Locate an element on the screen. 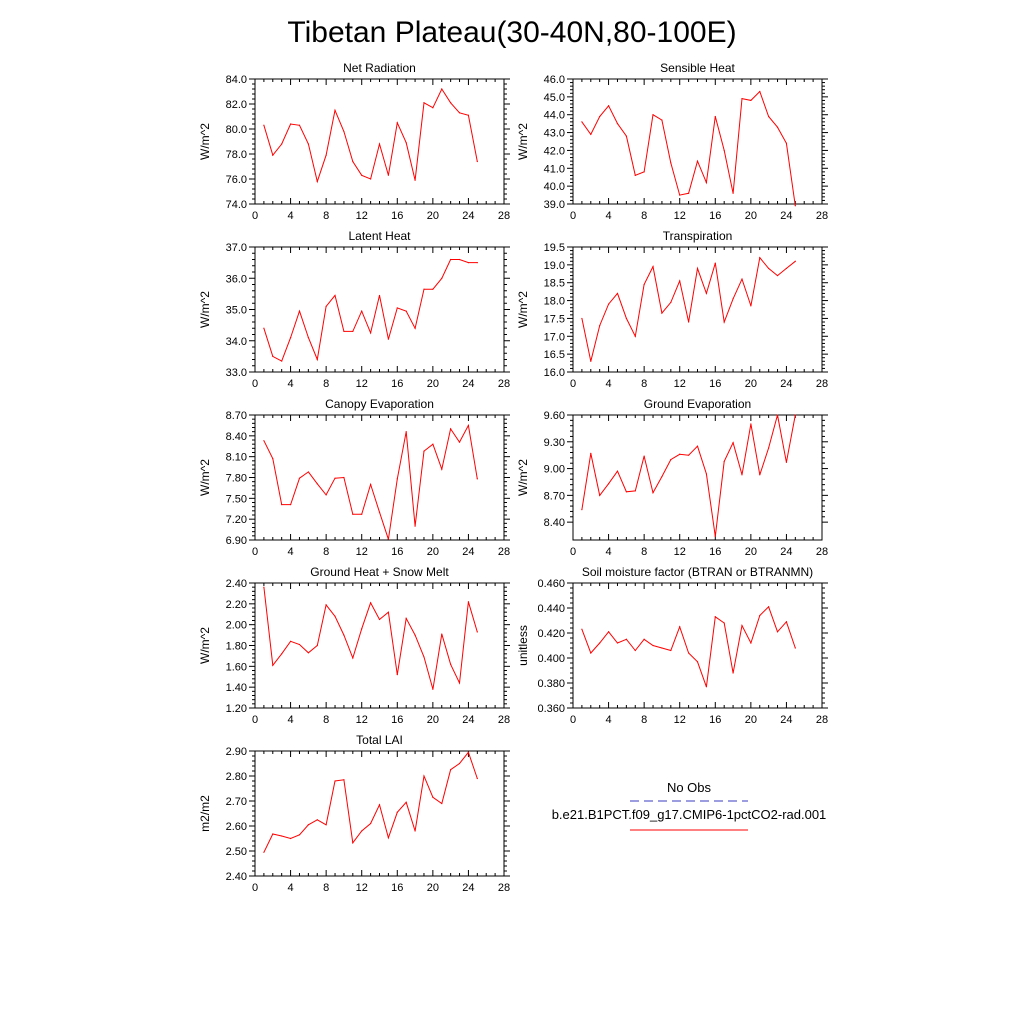 The image size is (1024, 1024). y-tick-label: 2.00 is located at coordinates (236, 626).